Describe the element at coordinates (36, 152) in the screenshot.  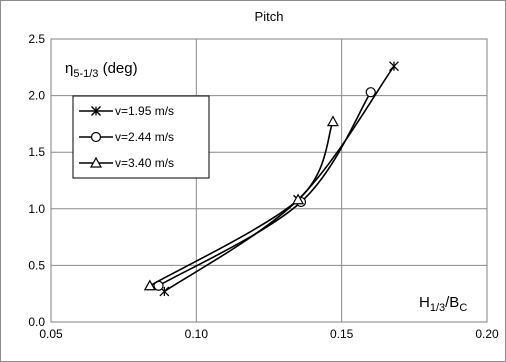
I see `y-tick-label-3: 1.5` at that location.